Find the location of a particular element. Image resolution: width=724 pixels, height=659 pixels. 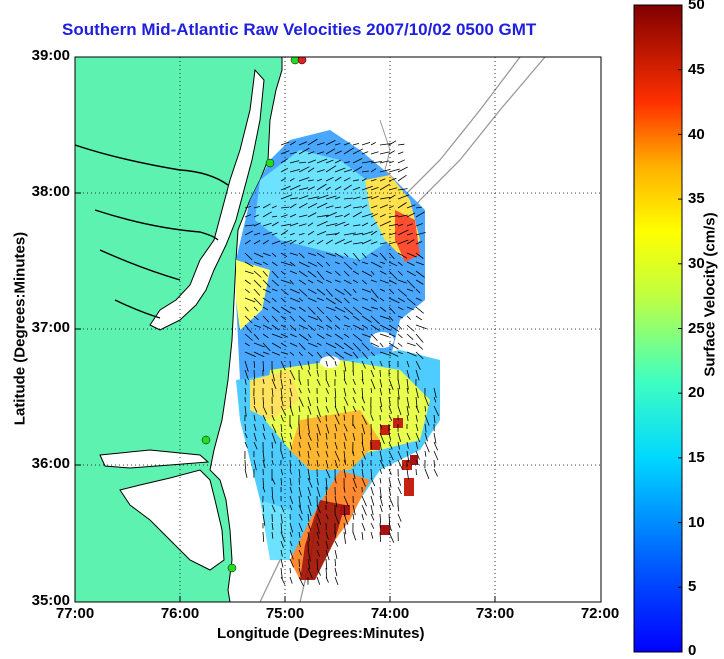

chesapeake-bay is located at coordinates (207, 199).